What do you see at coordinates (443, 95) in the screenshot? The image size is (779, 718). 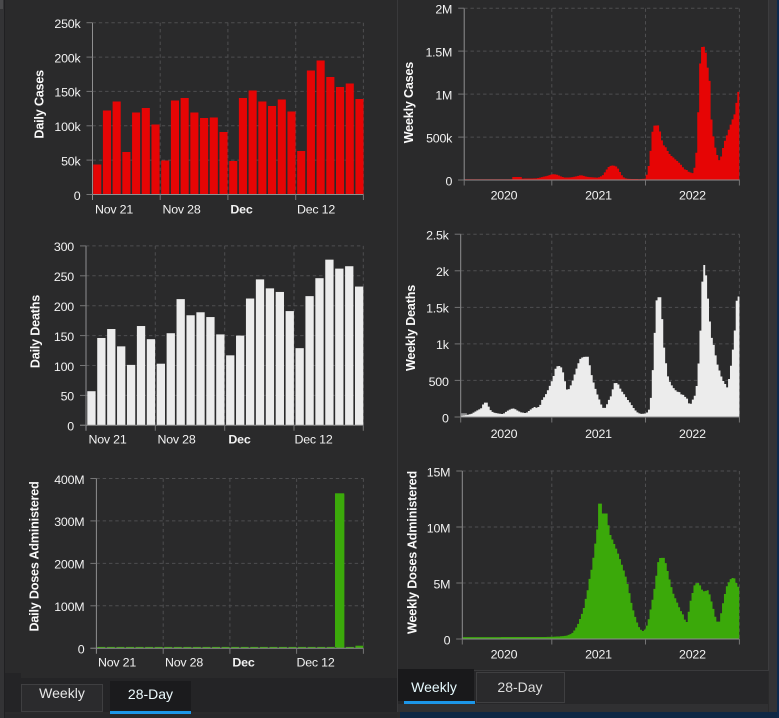 I see `svg-text: 1M` at bounding box center [443, 95].